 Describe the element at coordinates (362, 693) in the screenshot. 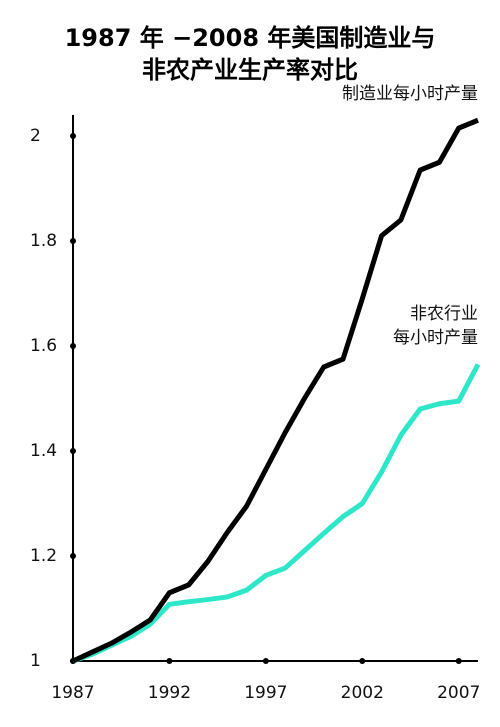

I see `x-tick-label: 2002` at that location.